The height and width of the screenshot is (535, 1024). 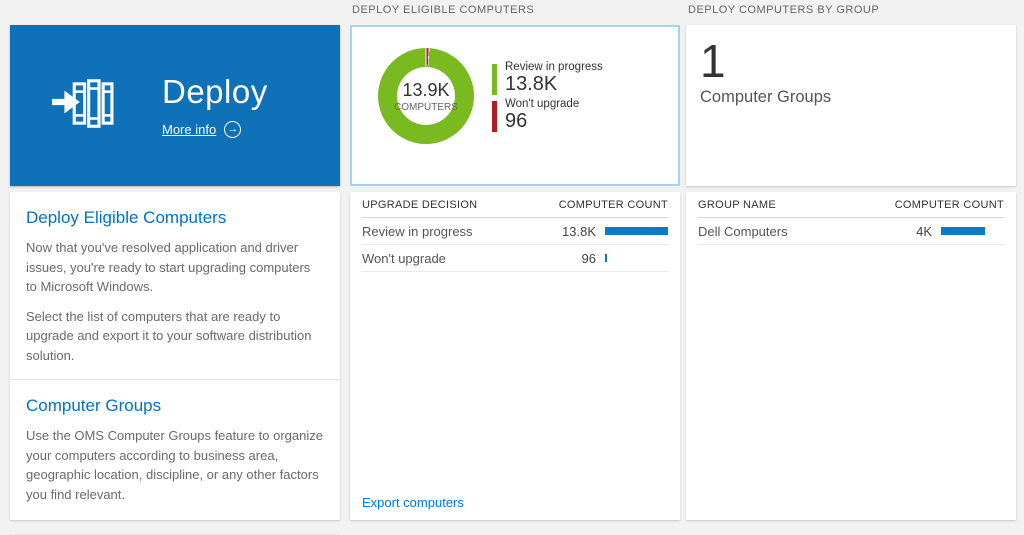 I want to click on computer-groups-tile: 1 Computer Groups, so click(x=851, y=105).